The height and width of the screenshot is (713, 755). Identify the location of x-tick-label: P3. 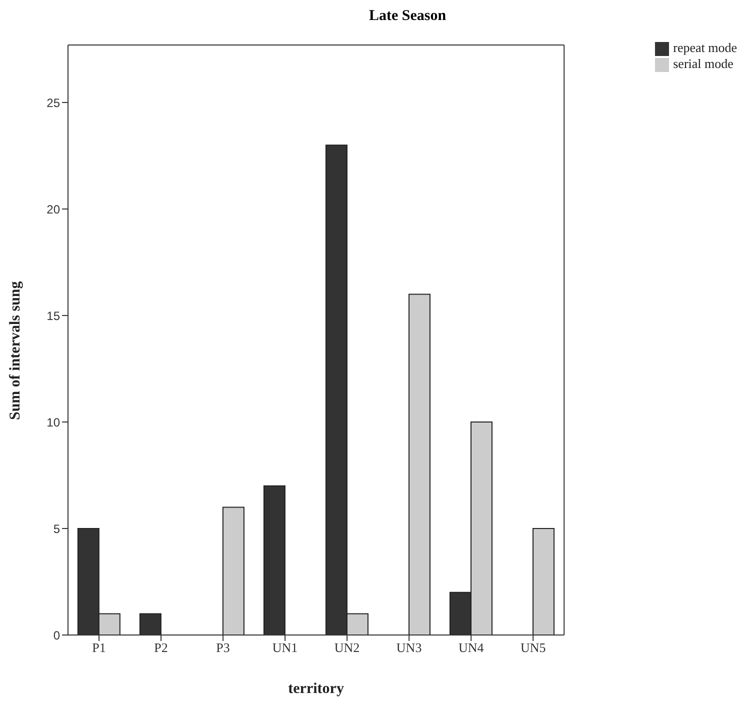
(223, 648).